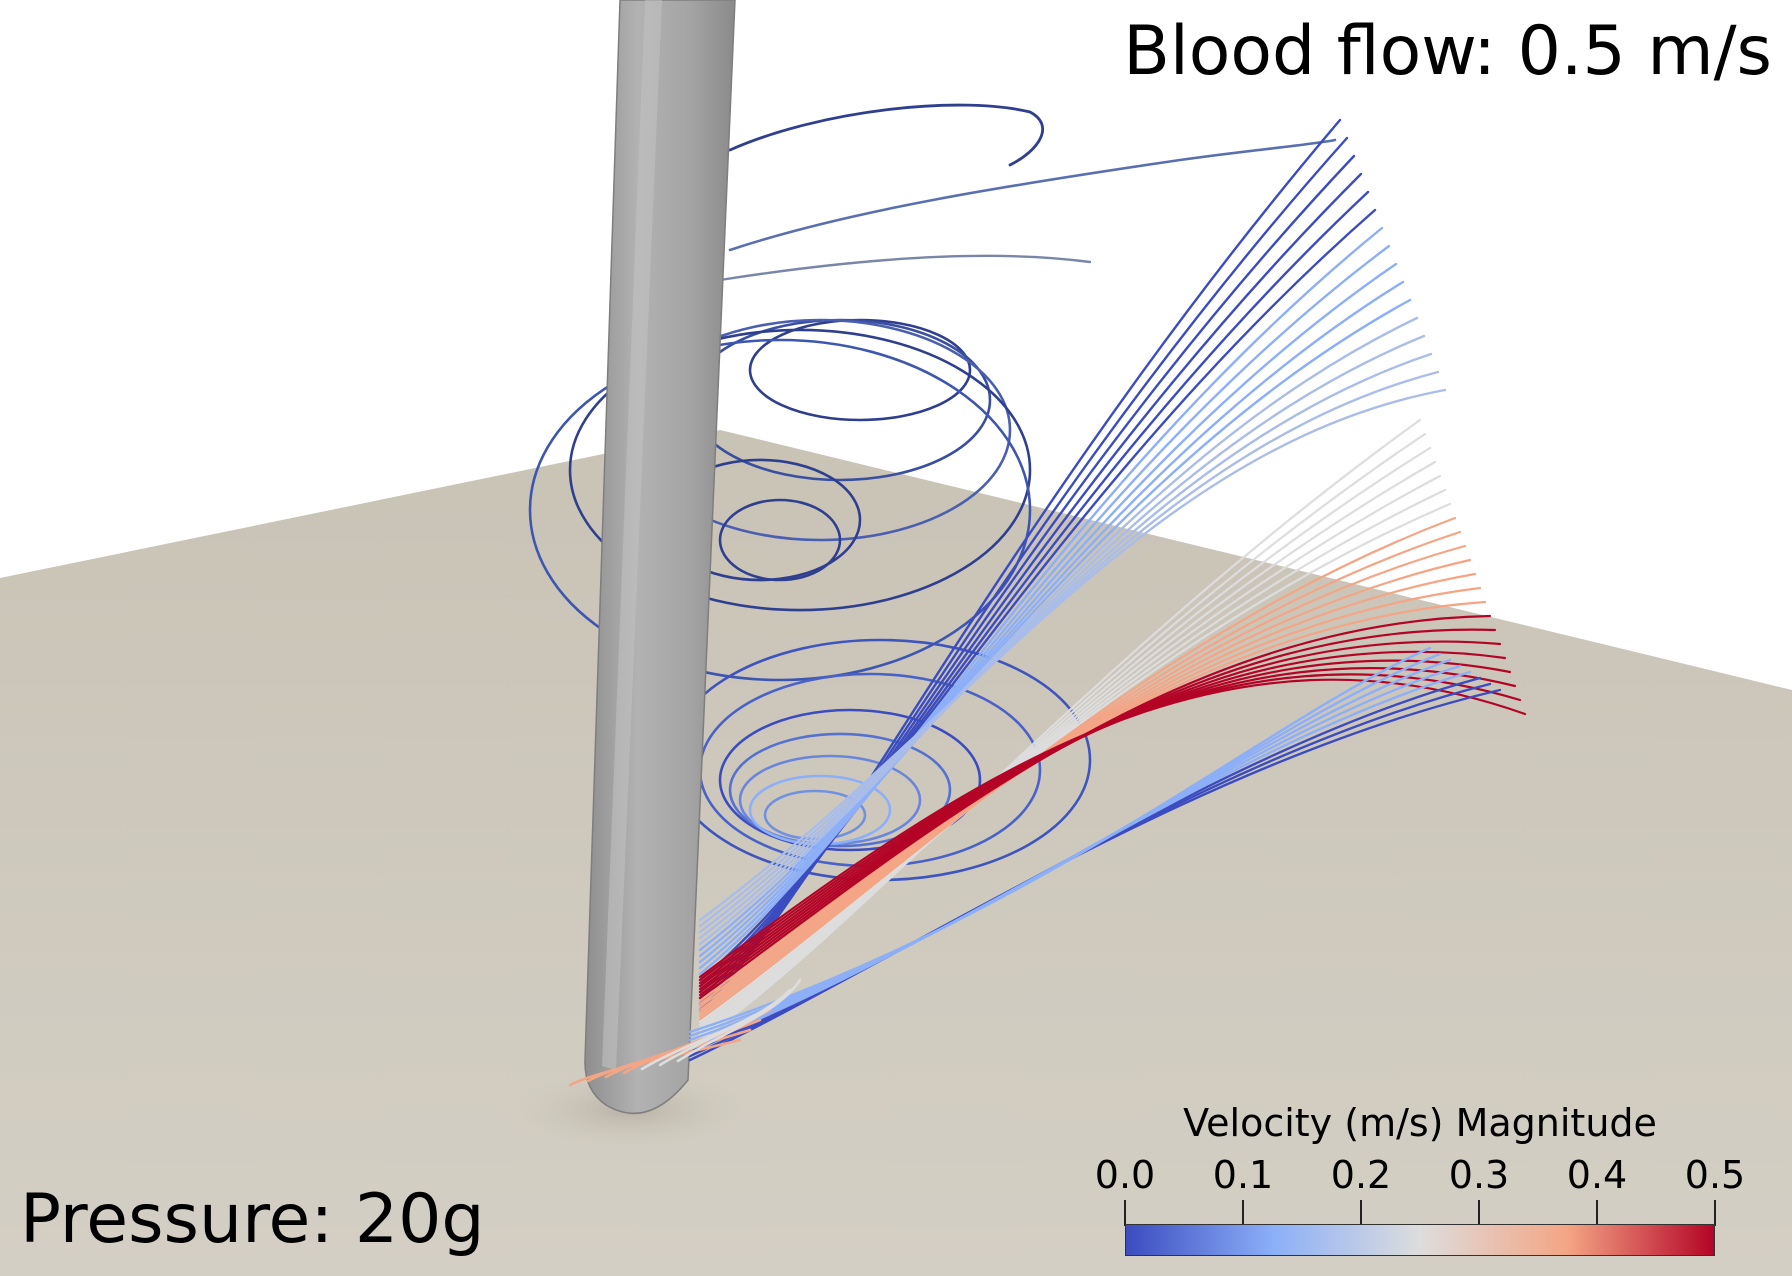 The width and height of the screenshot is (1792, 1276). What do you see at coordinates (1361, 1175) in the screenshot?
I see `legend-tick-label: 0.2` at bounding box center [1361, 1175].